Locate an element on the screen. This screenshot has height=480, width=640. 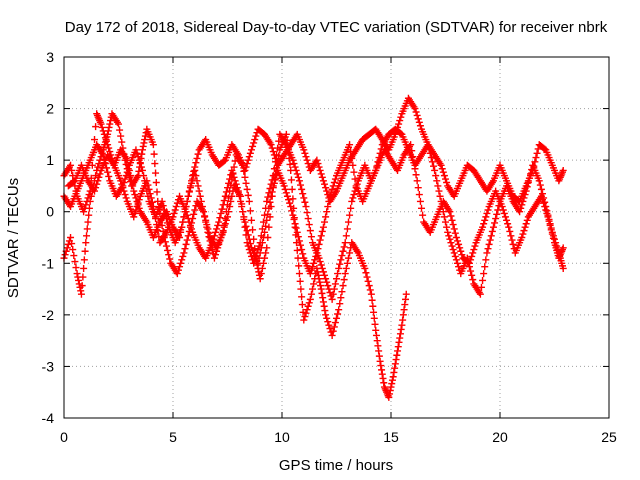
x-tick-labels: 0 5 10 15 20 25 is located at coordinates (338, 437).